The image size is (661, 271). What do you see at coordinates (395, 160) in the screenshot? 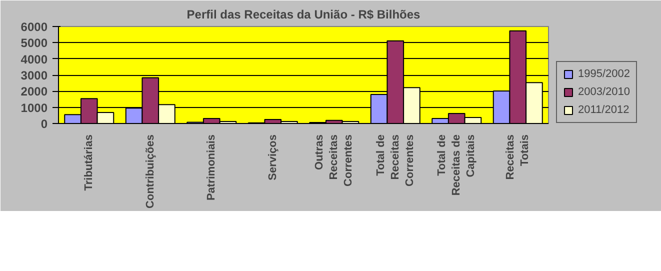
I see `x-tick-label: Total de Receitas Correntes` at bounding box center [395, 160].